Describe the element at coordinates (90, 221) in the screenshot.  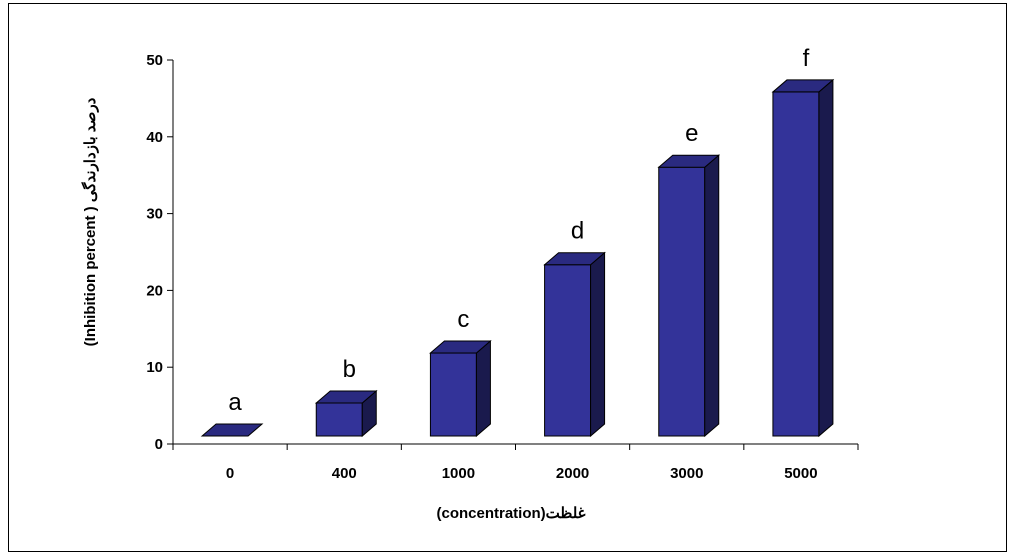
I see `y-axis-title: درصد بازدارندگی ( Inhibition percent)` at that location.